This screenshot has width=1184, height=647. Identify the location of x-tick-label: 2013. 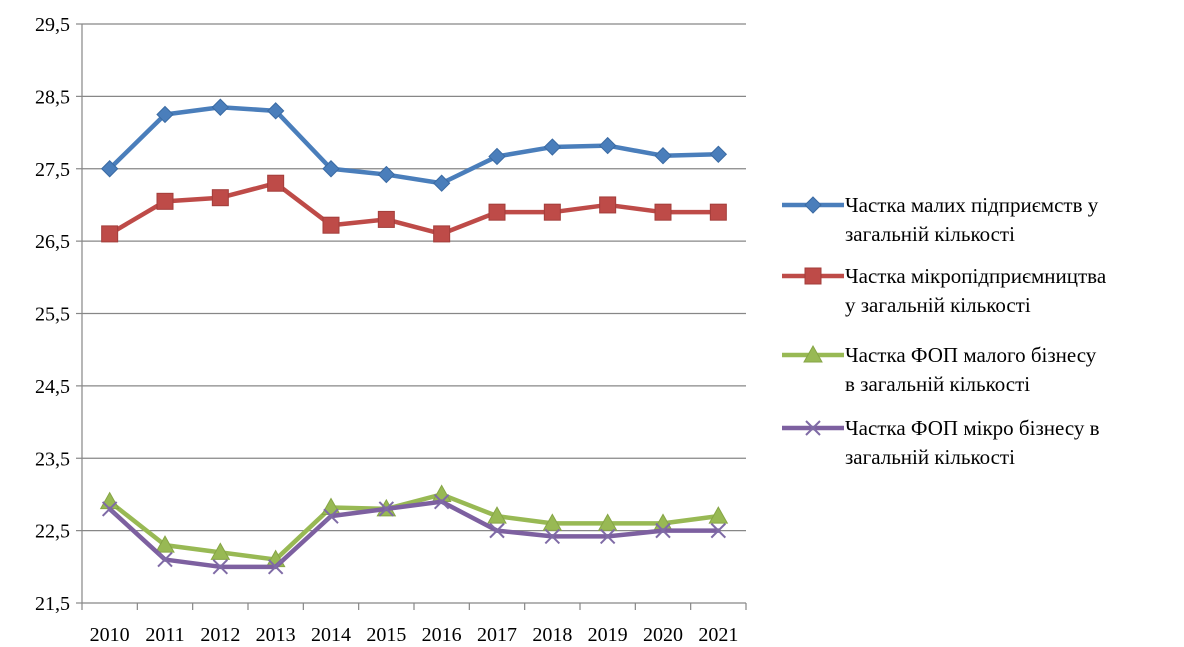
(276, 635).